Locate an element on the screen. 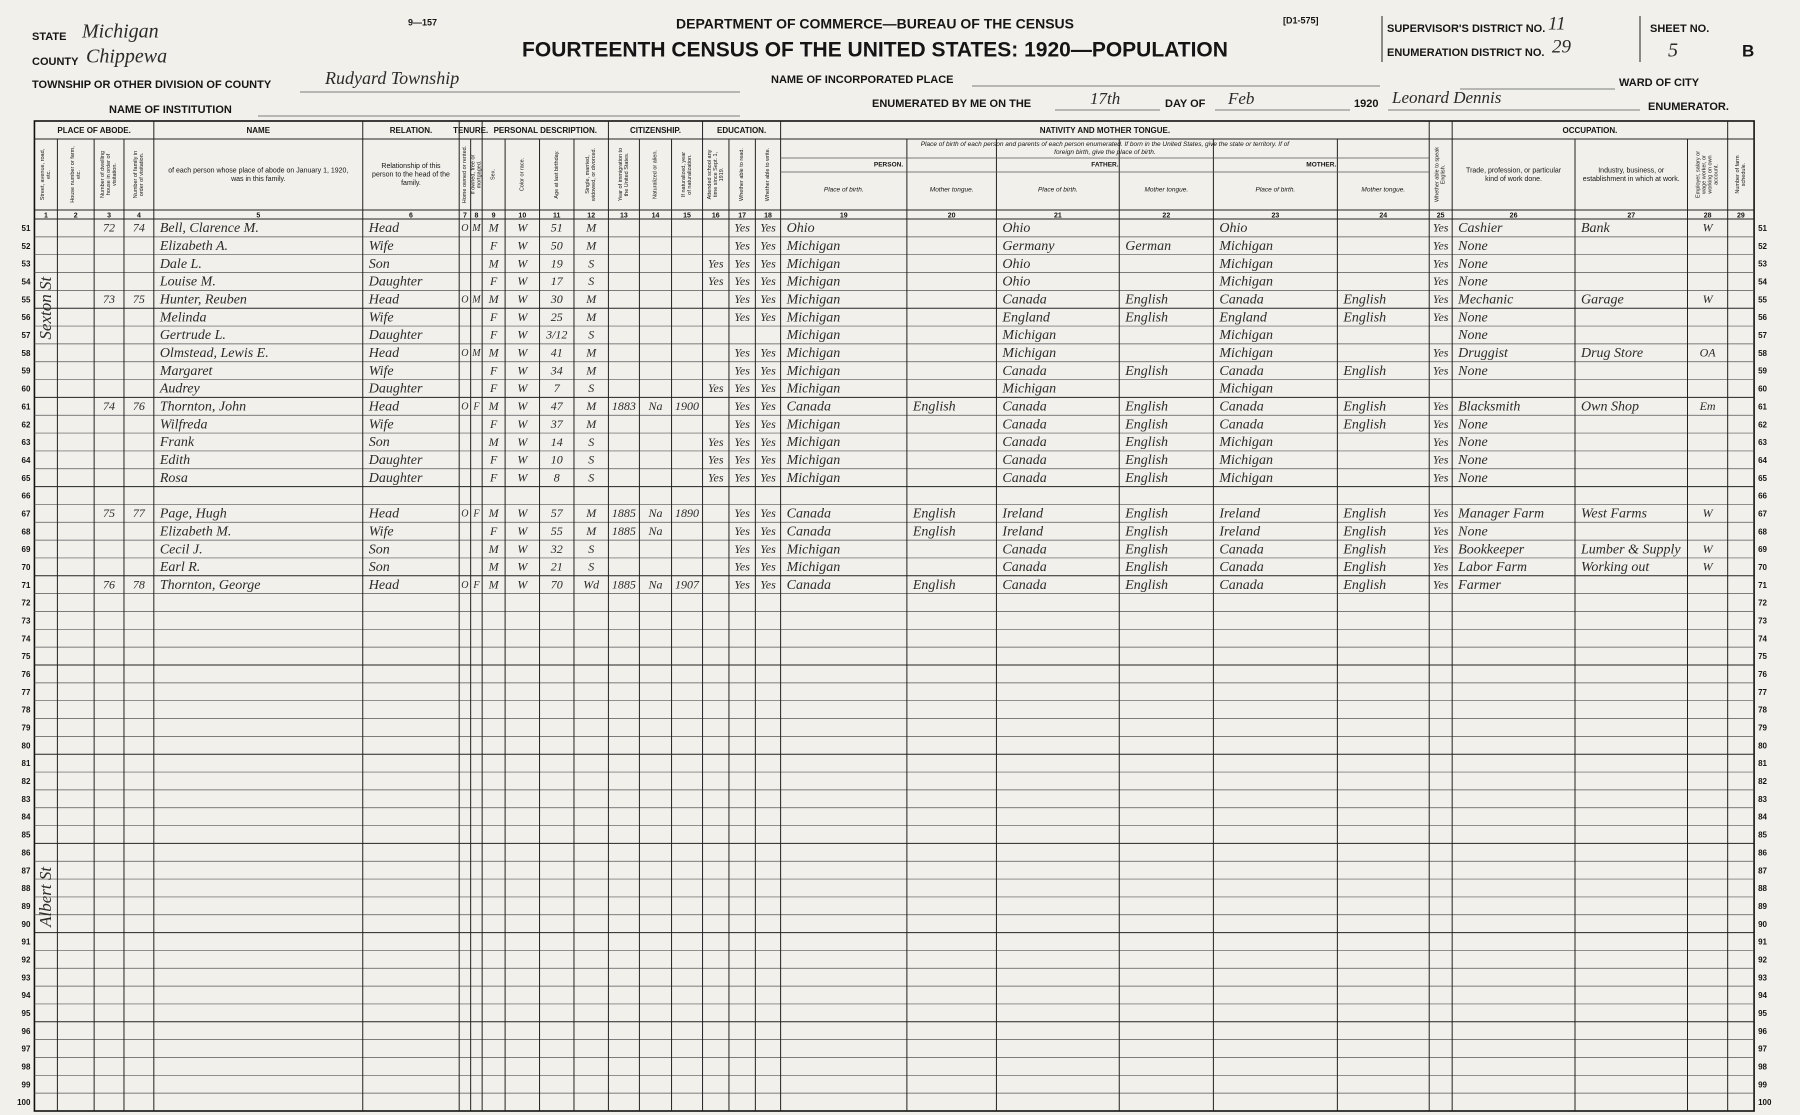 The width and height of the screenshot is (1800, 1115). entry-write: Yes is located at coordinates (768, 513).